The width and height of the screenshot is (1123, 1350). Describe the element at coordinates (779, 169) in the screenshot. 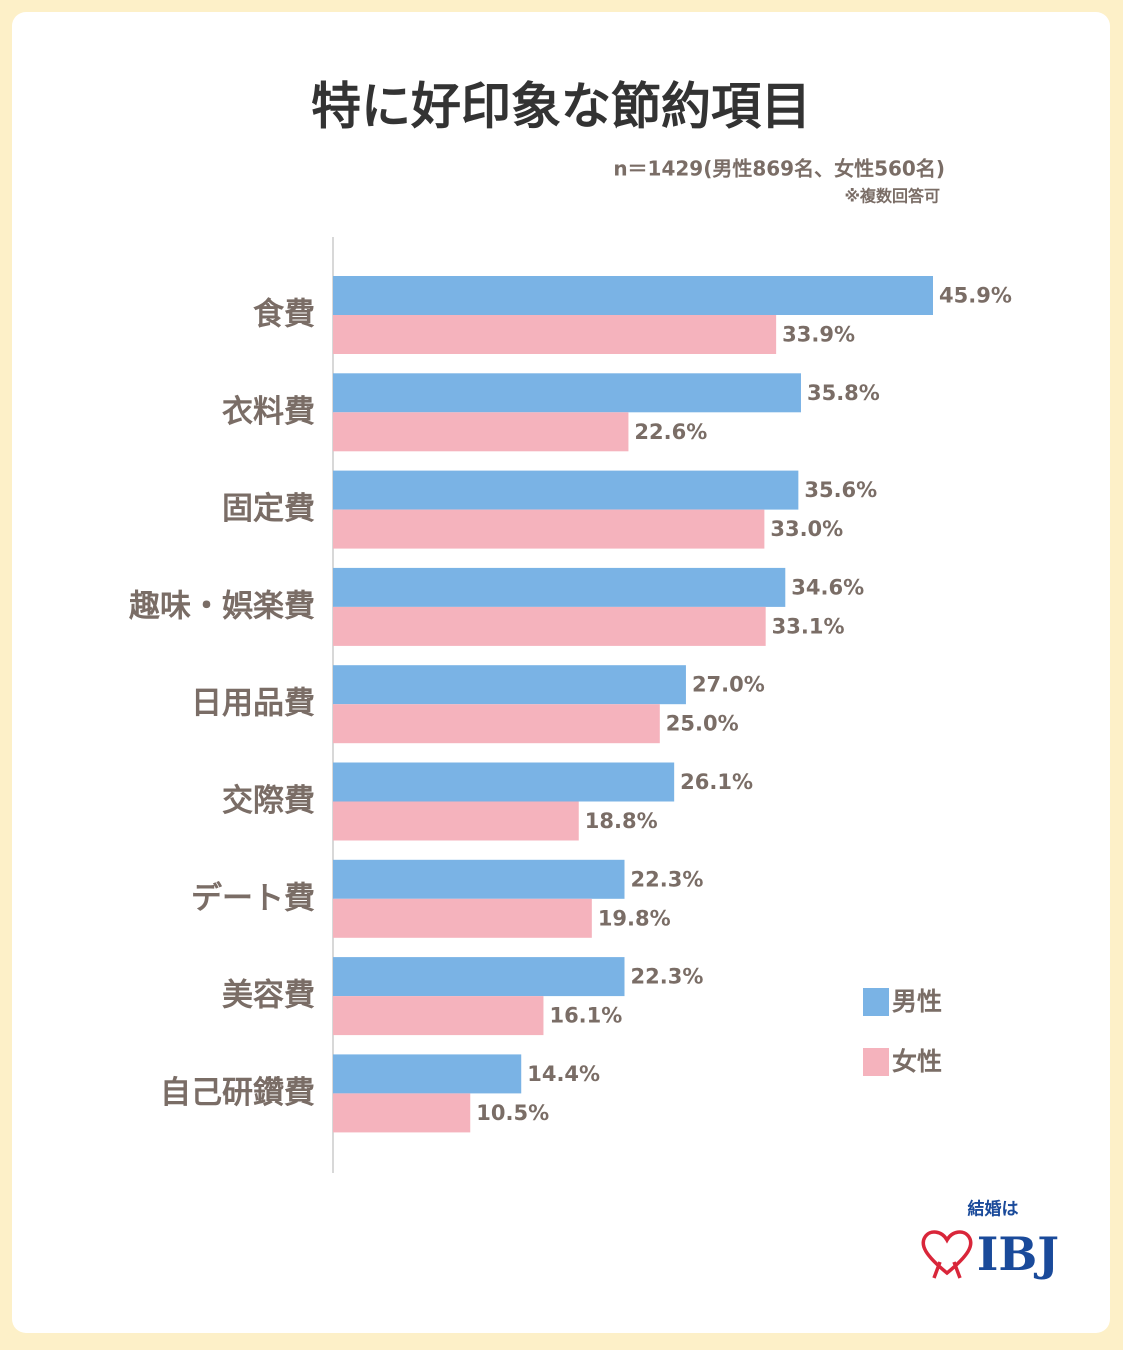

I see `subtitle: n＝1429(男性869名、女性560名)` at that location.